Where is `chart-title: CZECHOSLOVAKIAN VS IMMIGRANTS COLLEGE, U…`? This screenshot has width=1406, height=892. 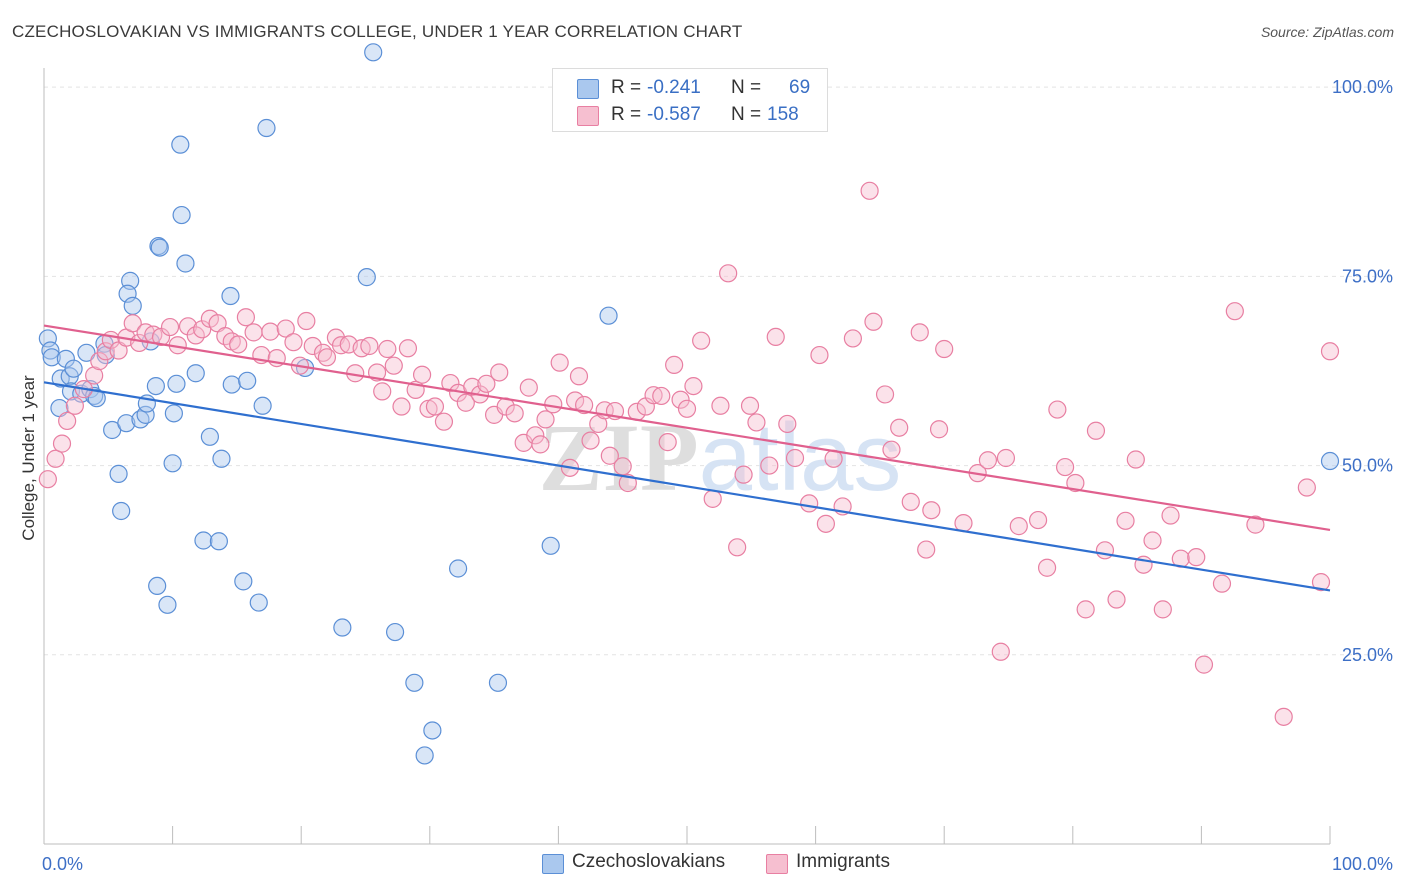
chart-title: CZECHOSLOVAKIAN VS IMMIGRANTS COLLEGE, U… is located at coordinates (377, 31).